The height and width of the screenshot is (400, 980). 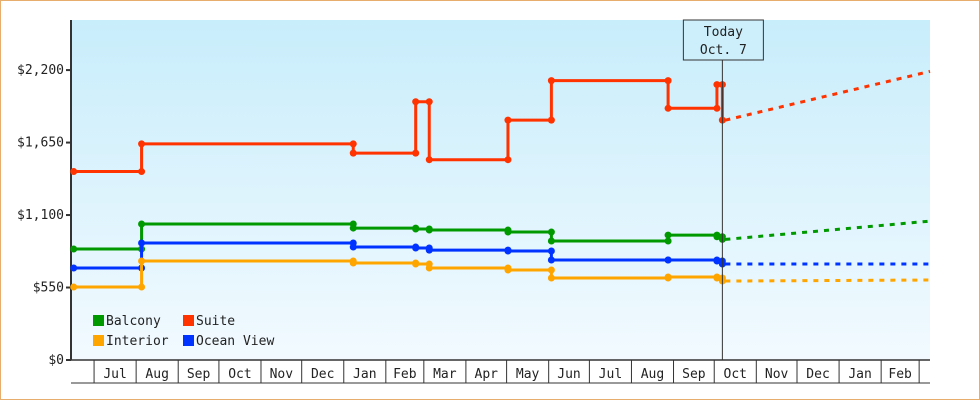 What do you see at coordinates (723, 32) in the screenshot?
I see `today-label: Today` at bounding box center [723, 32].